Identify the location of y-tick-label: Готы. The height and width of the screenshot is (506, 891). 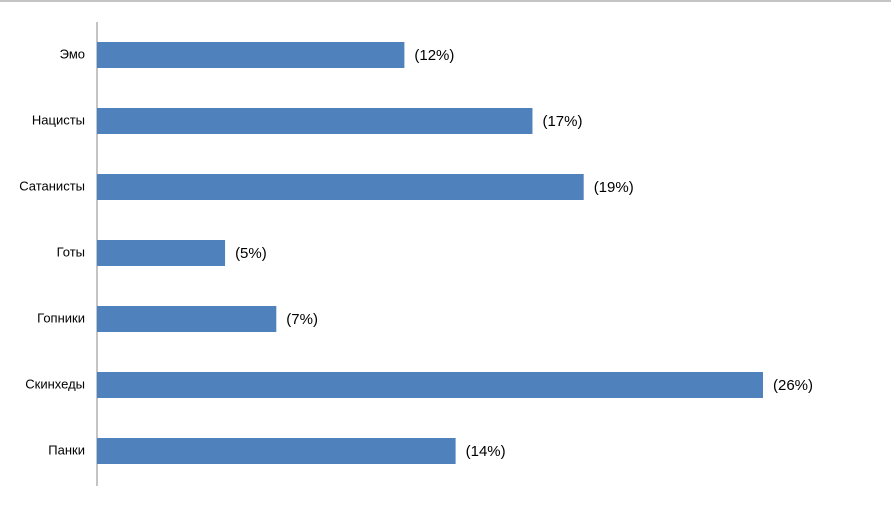
(71, 251).